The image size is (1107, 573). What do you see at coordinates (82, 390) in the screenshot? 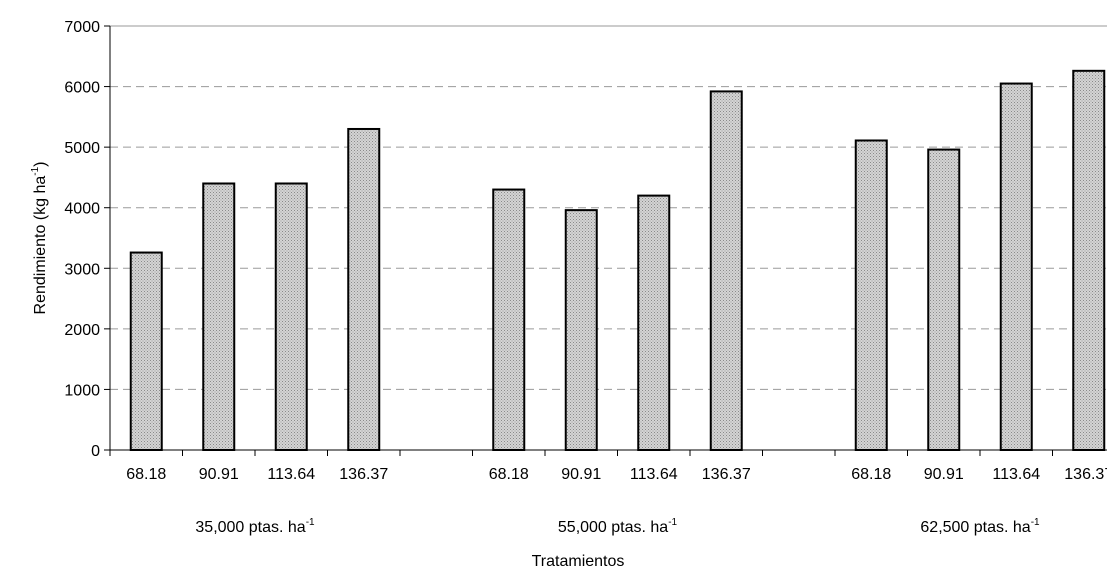
I see `y-tick-label: 1000` at bounding box center [82, 390].